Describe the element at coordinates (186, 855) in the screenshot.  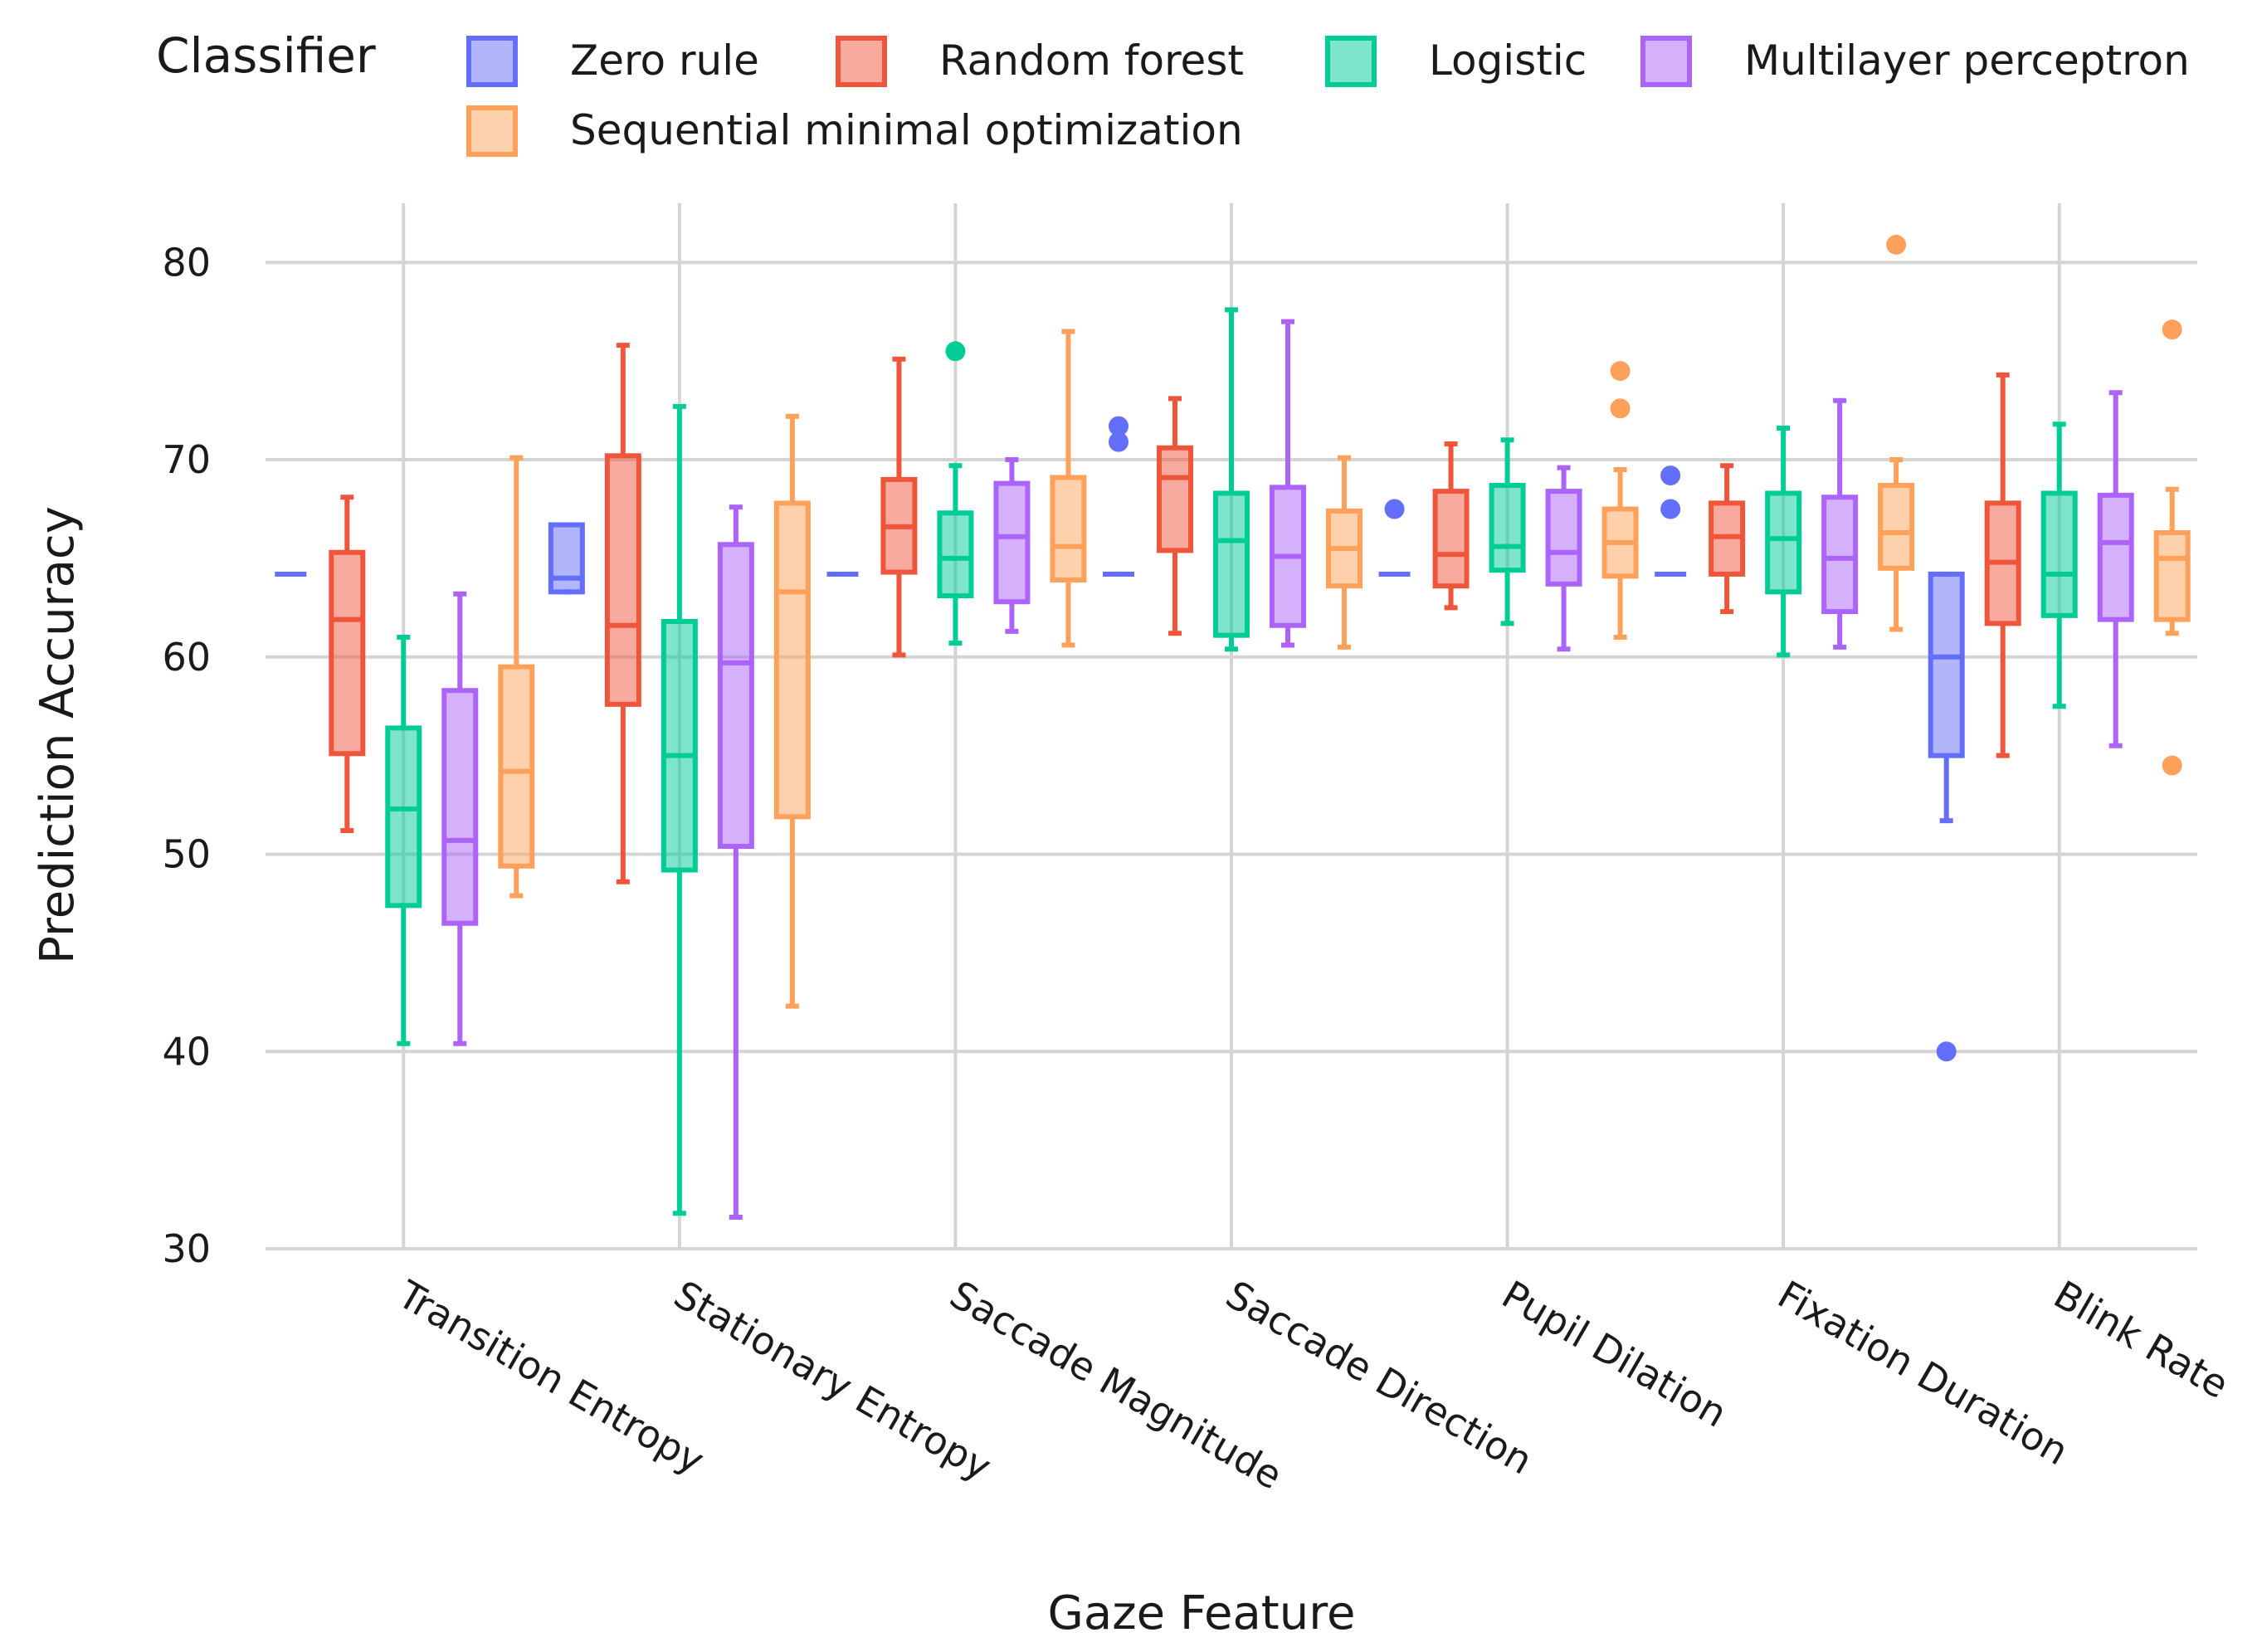
I see `y-tick-label: 50` at that location.